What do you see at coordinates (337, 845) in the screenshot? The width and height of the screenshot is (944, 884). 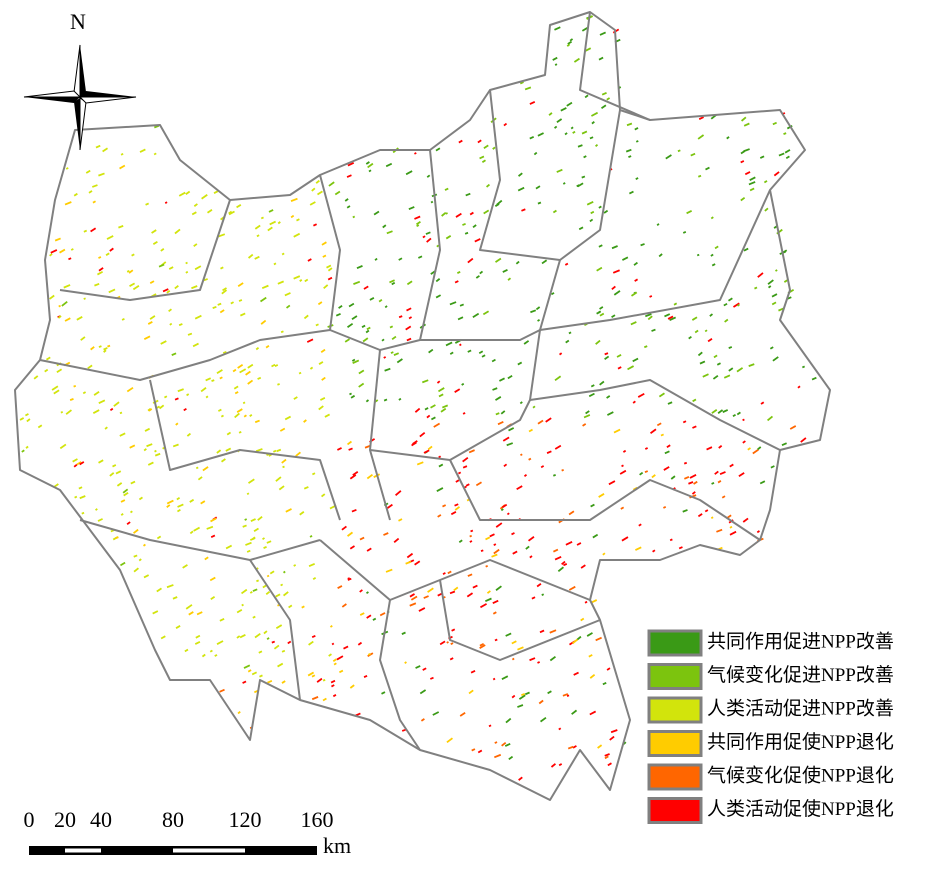 I see `scale-unit: km` at bounding box center [337, 845].